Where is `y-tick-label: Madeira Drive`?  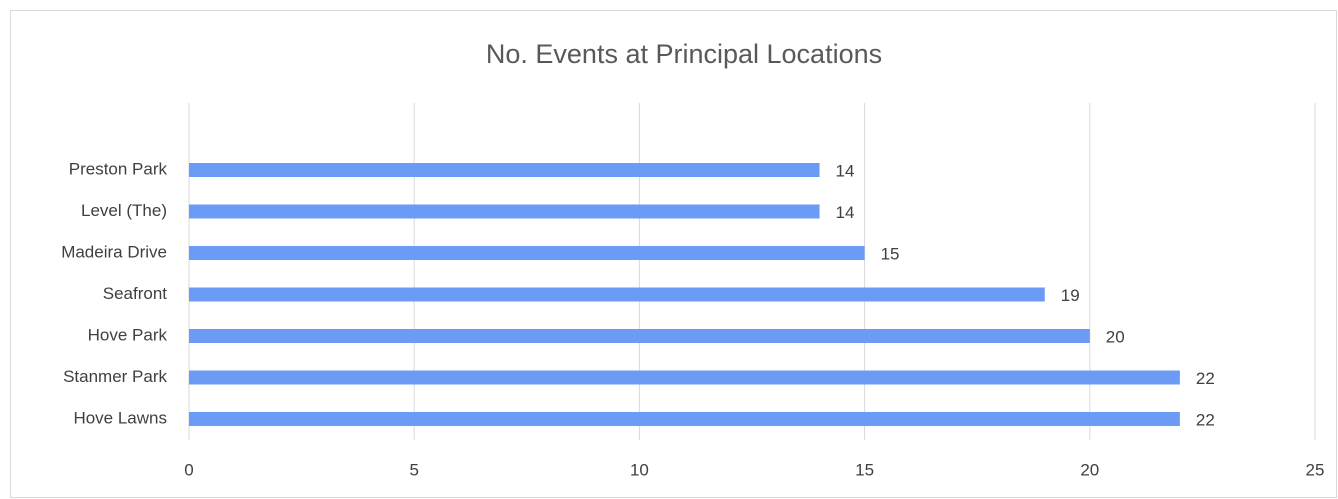
y-tick-label: Madeira Drive is located at coordinates (114, 251).